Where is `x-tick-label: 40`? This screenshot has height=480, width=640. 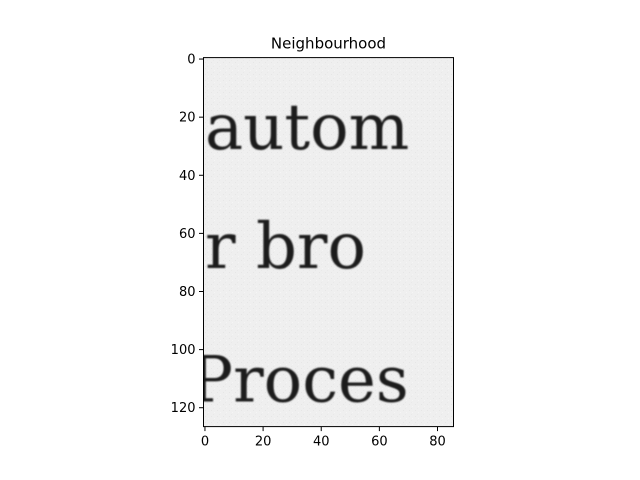
x-tick-label: 40 is located at coordinates (321, 442).